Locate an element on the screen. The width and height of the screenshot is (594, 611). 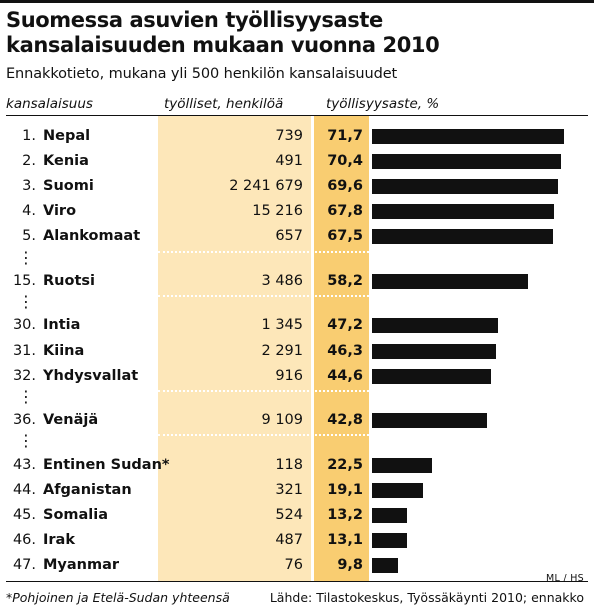
table-row: 46. Irak 487 13,1 is located at coordinates (297, 540).